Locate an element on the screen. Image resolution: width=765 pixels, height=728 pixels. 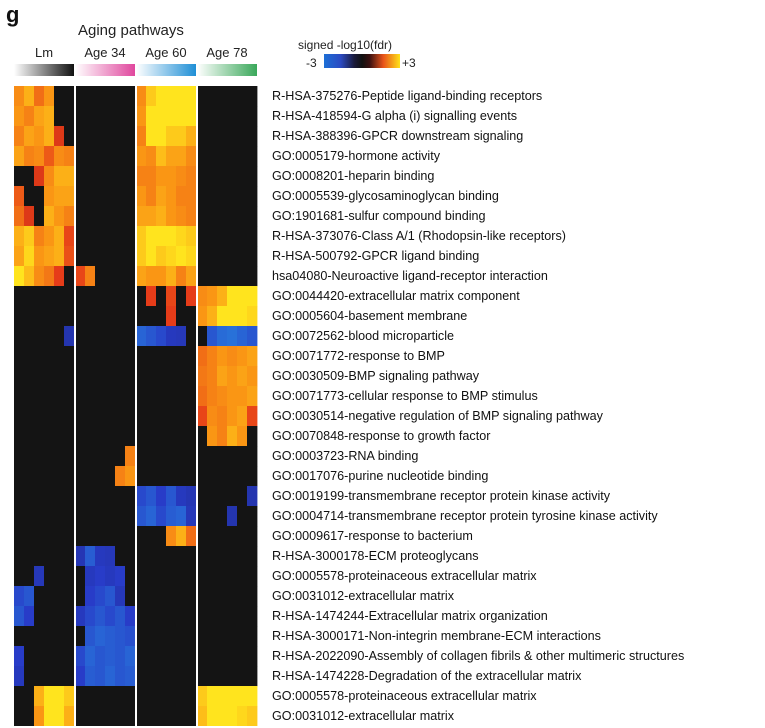
row-label: R-HSA-3000178-ECM proteoglycans is located at coordinates (375, 556).